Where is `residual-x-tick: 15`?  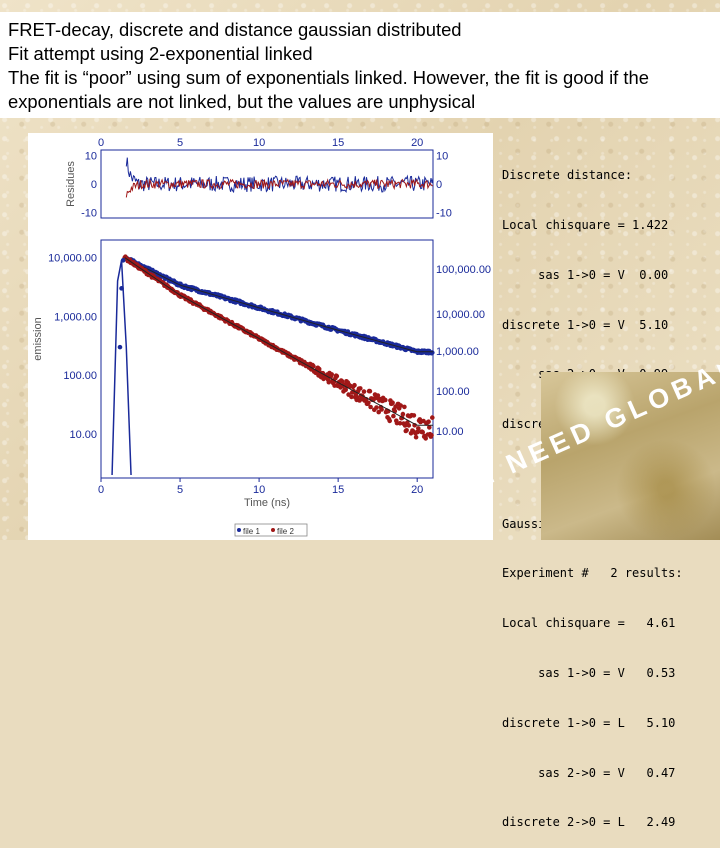 residual-x-tick: 15 is located at coordinates (338, 143).